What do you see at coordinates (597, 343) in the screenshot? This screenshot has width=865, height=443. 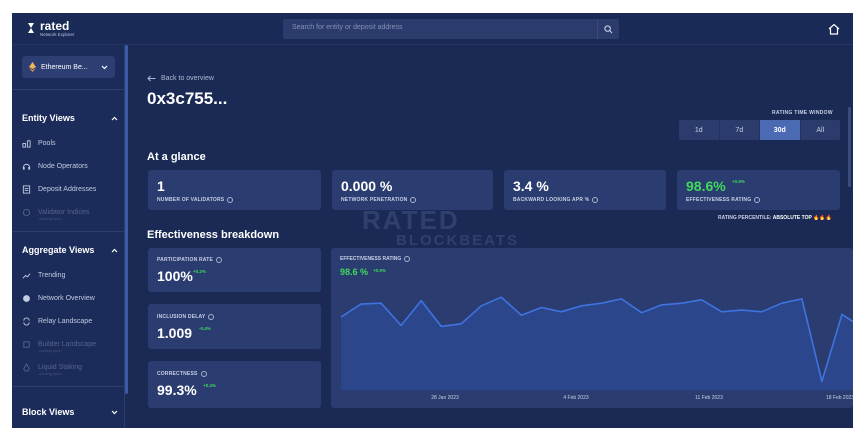 I see `chart-area` at bounding box center [597, 343].